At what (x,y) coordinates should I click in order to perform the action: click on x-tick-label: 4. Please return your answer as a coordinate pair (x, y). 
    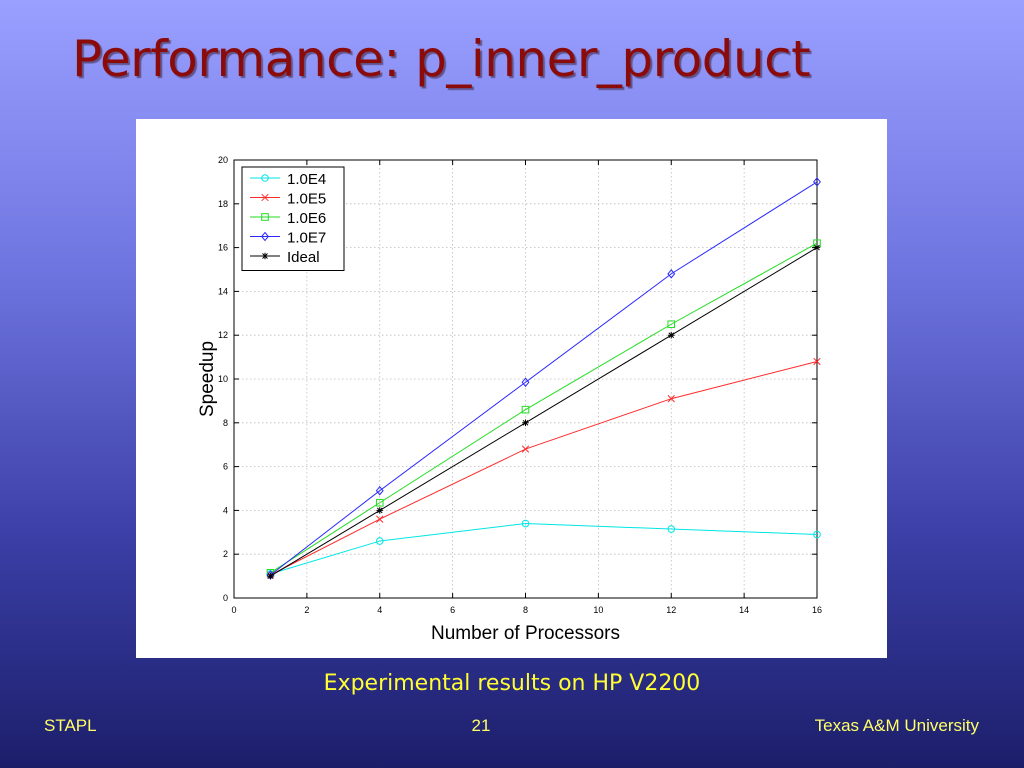
    Looking at the image, I should click on (379, 610).